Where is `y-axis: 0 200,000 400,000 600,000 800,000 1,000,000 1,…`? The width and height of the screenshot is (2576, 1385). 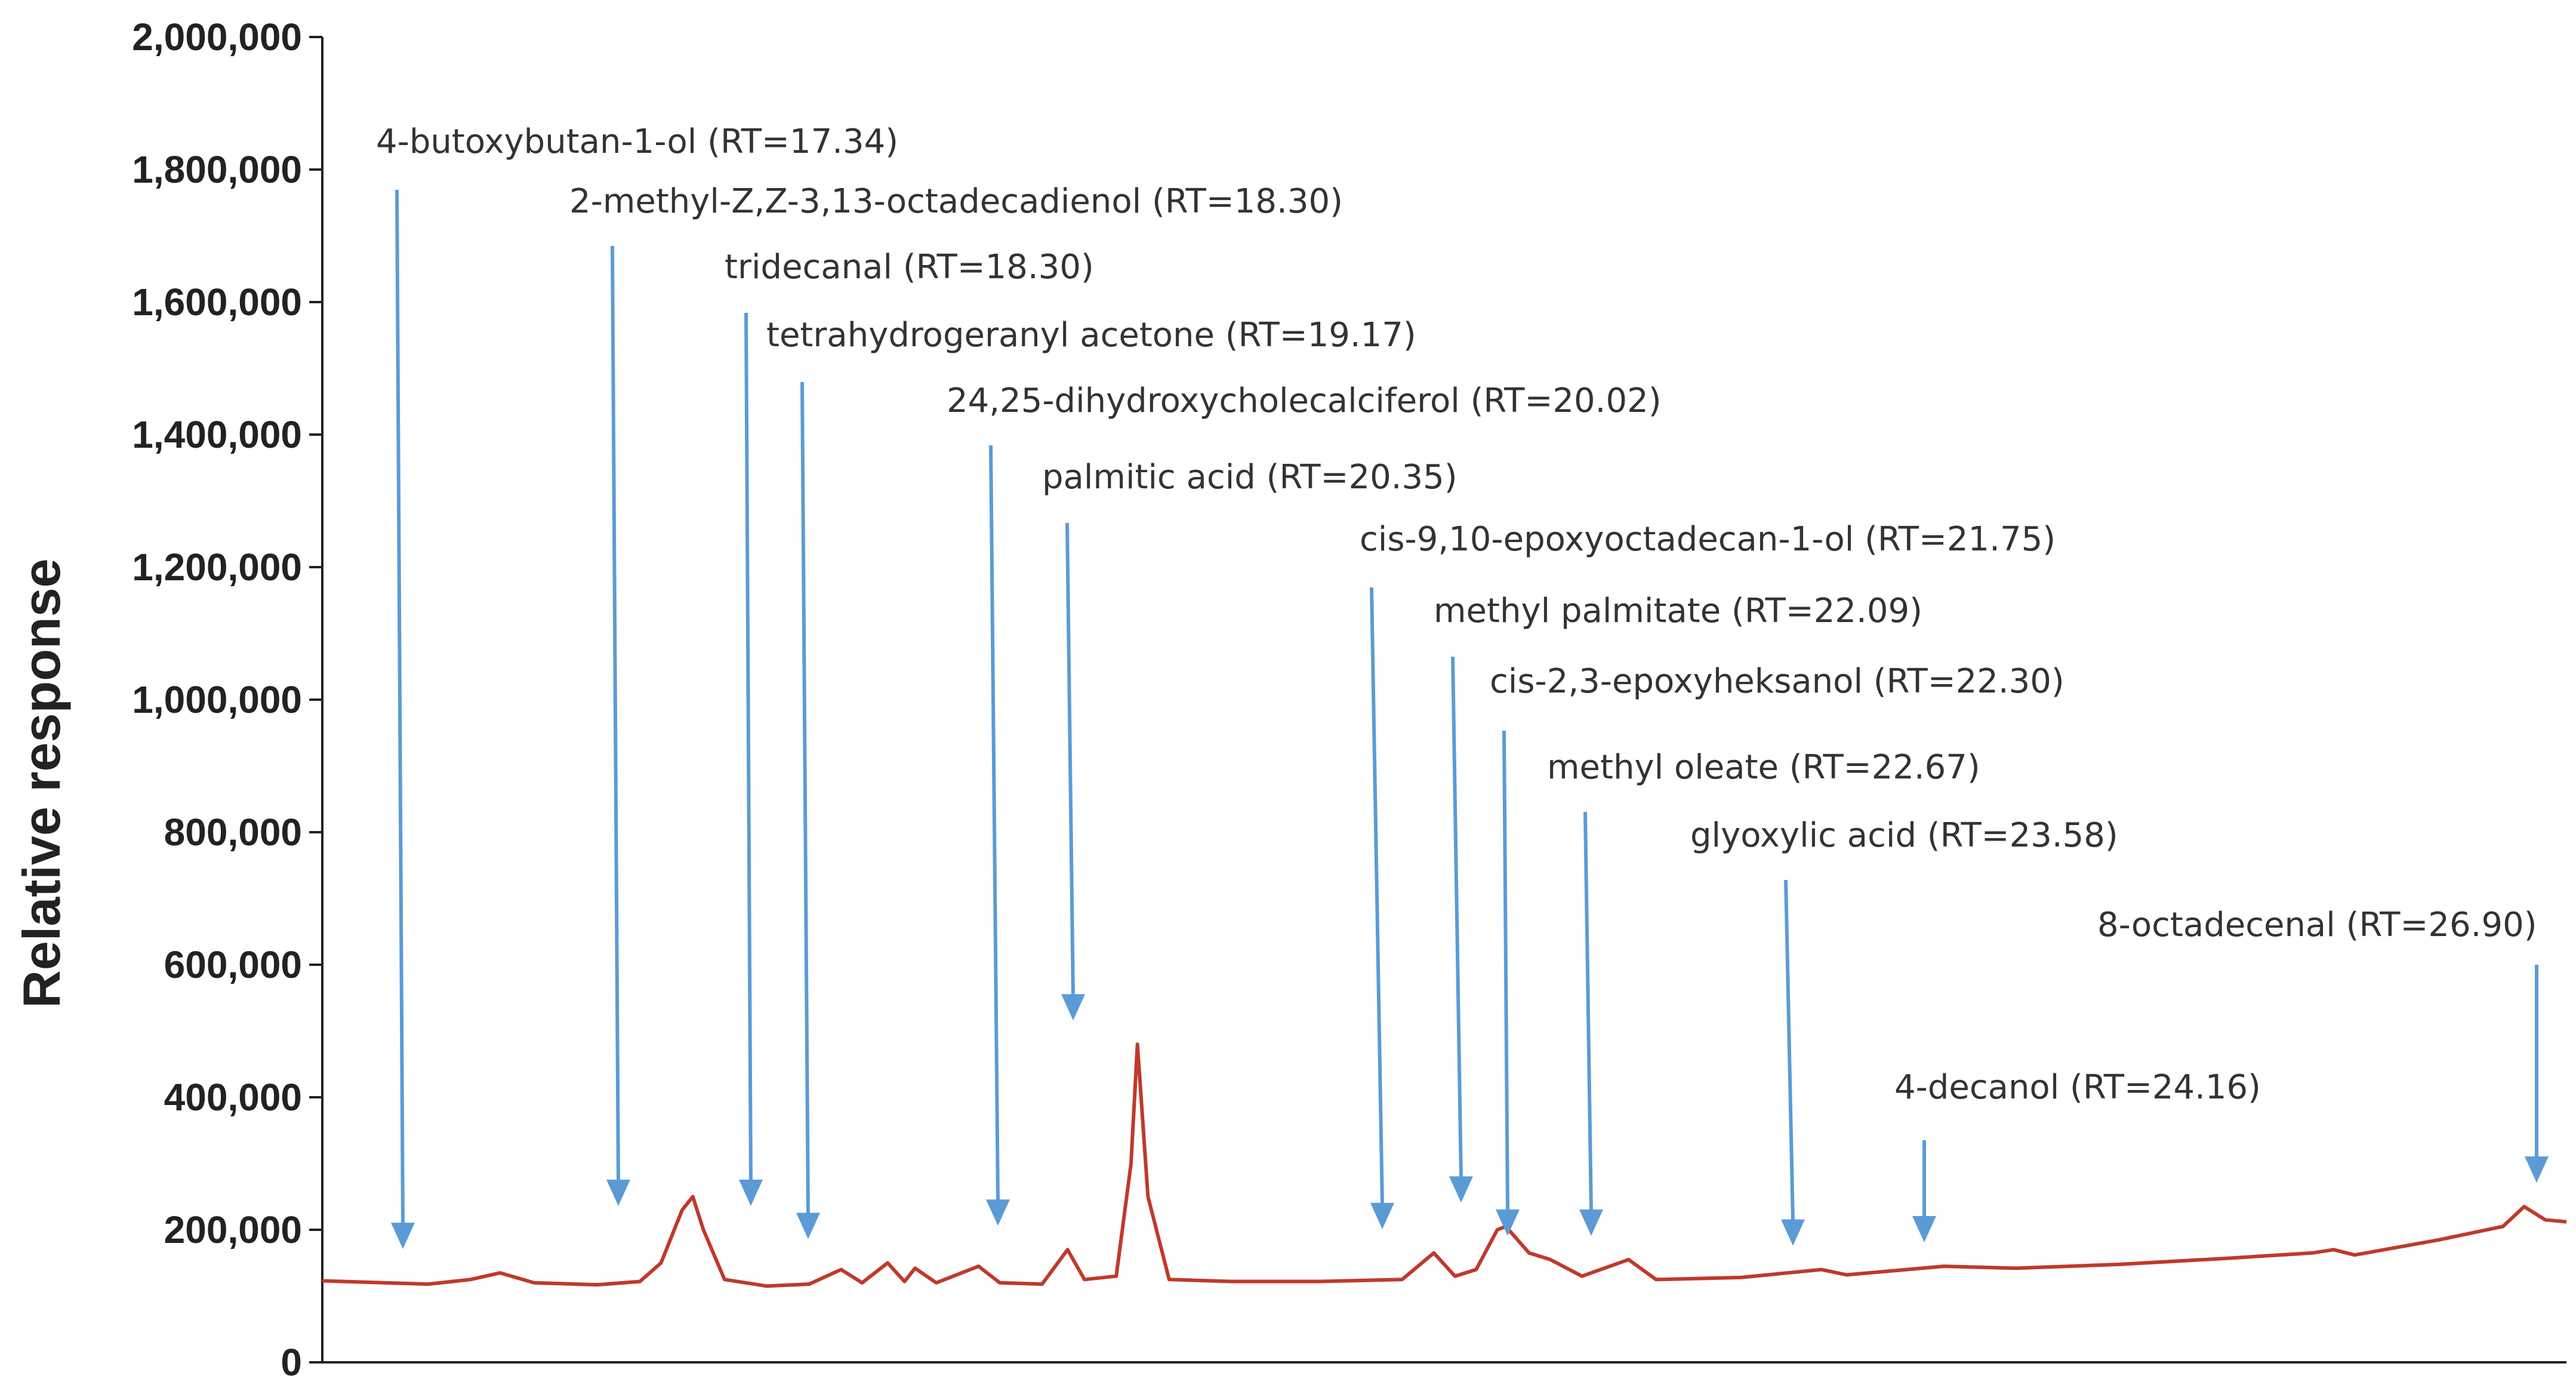 y-axis: 0 200,000 400,000 600,000 800,000 1,000,000 1,… is located at coordinates (227, 700).